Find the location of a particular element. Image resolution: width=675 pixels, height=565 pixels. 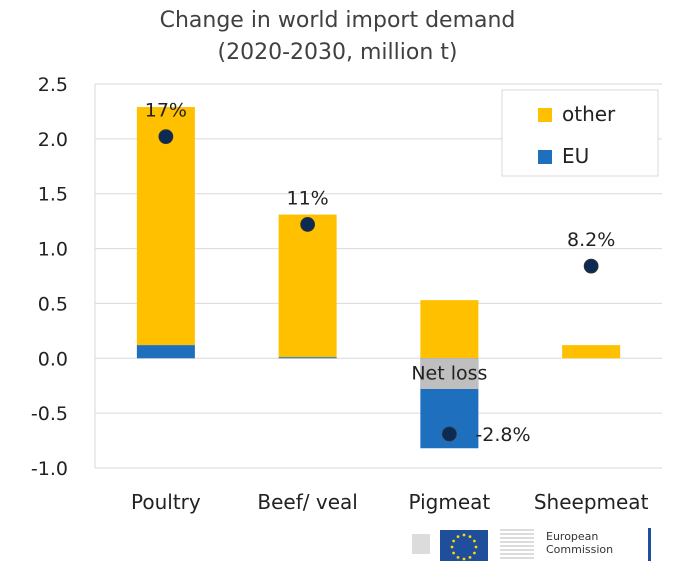

x-tick-label: Poultry is located at coordinates (166, 502).